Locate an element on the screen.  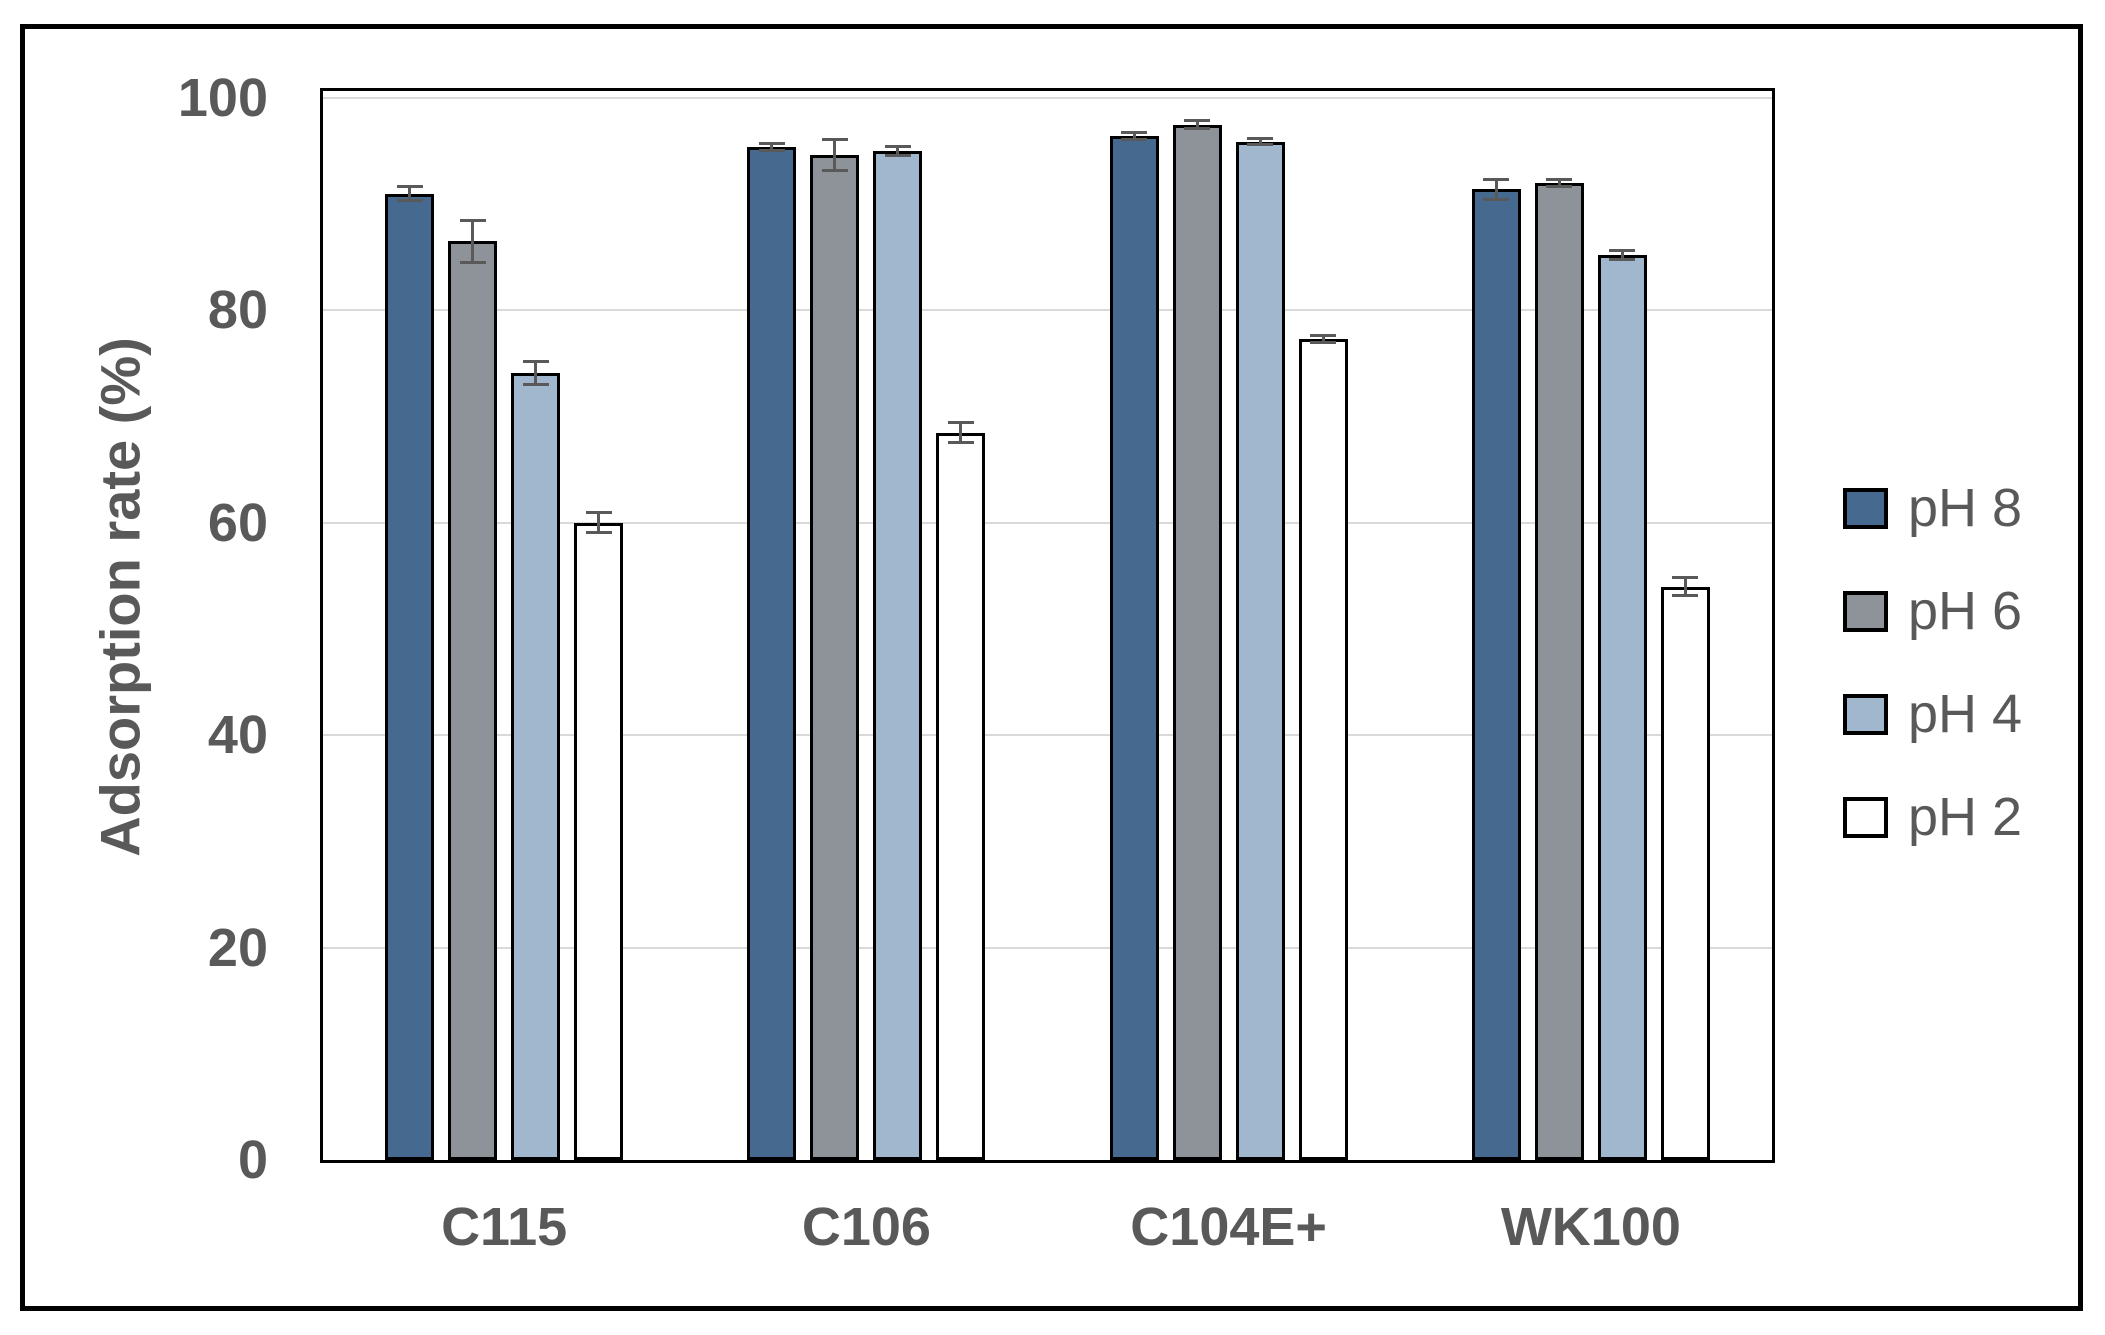
y-tick-label: 80 is located at coordinates (237, 310).